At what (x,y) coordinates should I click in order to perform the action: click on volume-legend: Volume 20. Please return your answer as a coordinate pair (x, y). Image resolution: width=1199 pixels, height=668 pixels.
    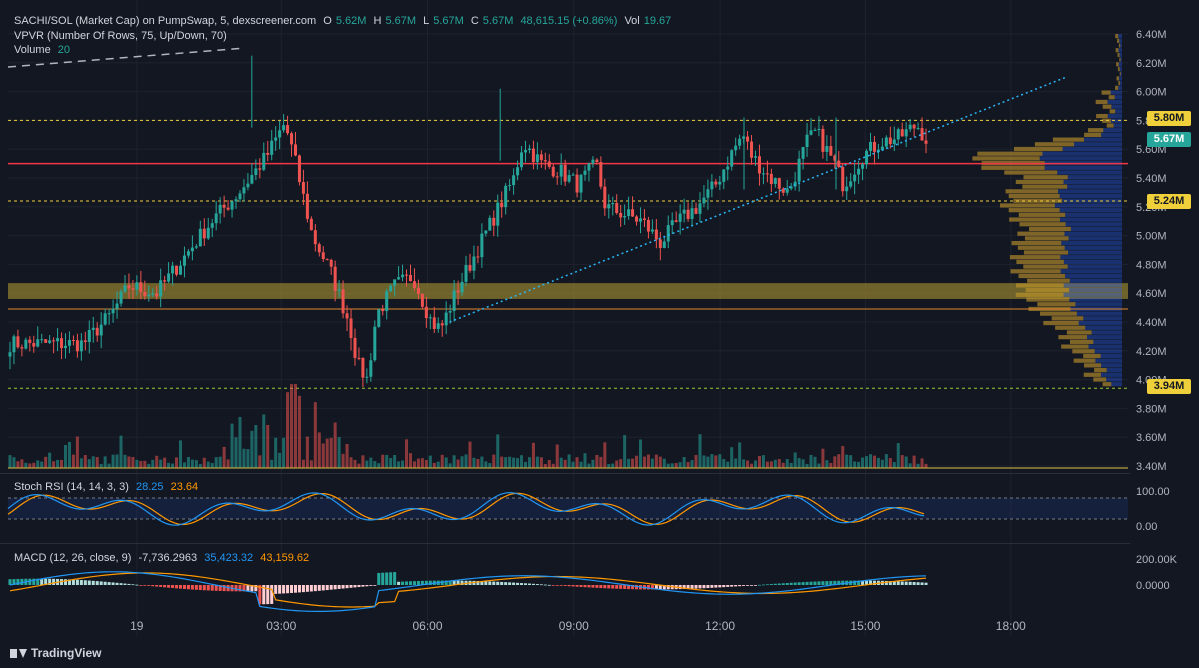
    Looking at the image, I should click on (44, 50).